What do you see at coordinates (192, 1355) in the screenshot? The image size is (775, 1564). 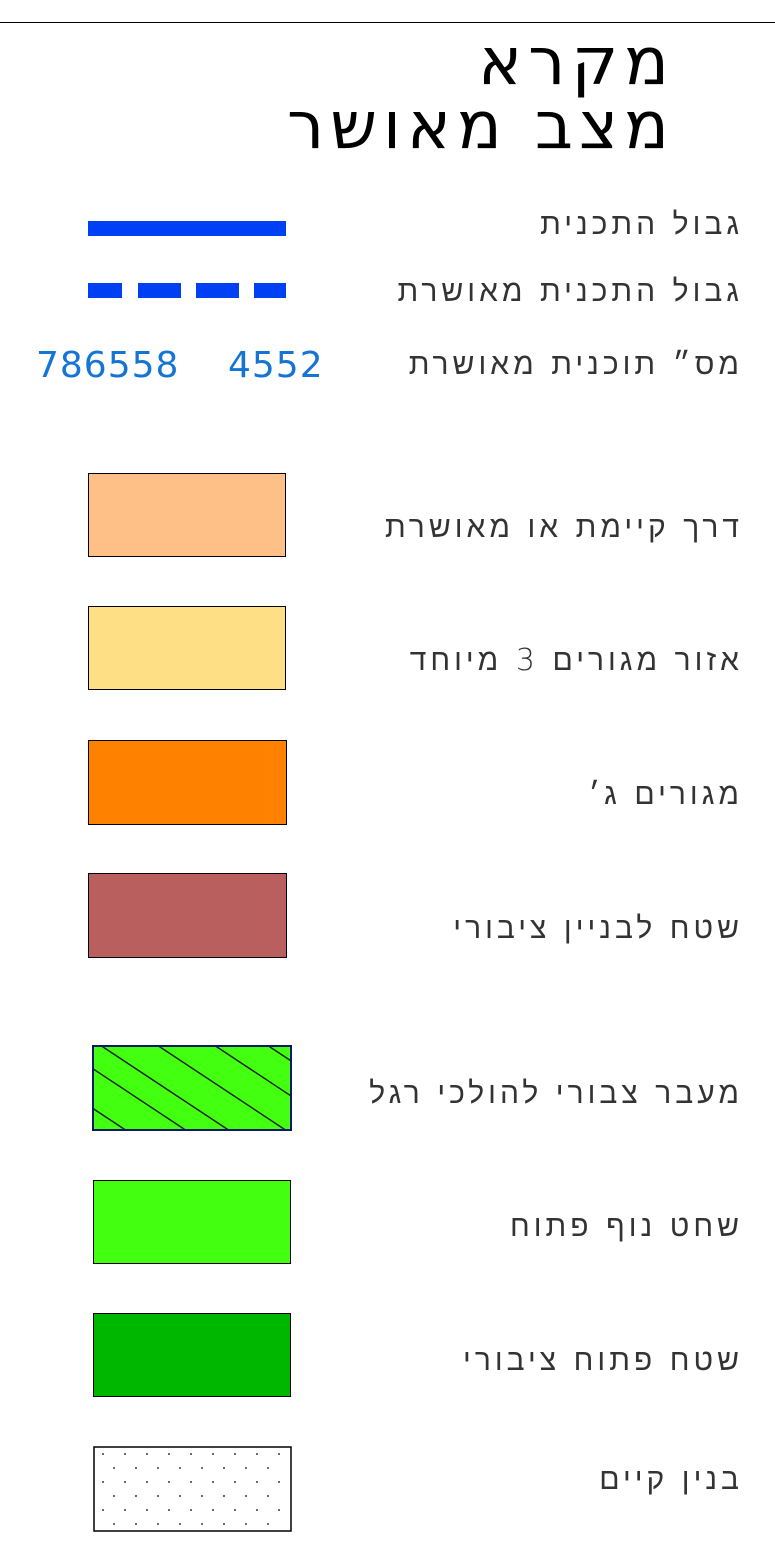 I see `public-open-space-swatch` at bounding box center [192, 1355].